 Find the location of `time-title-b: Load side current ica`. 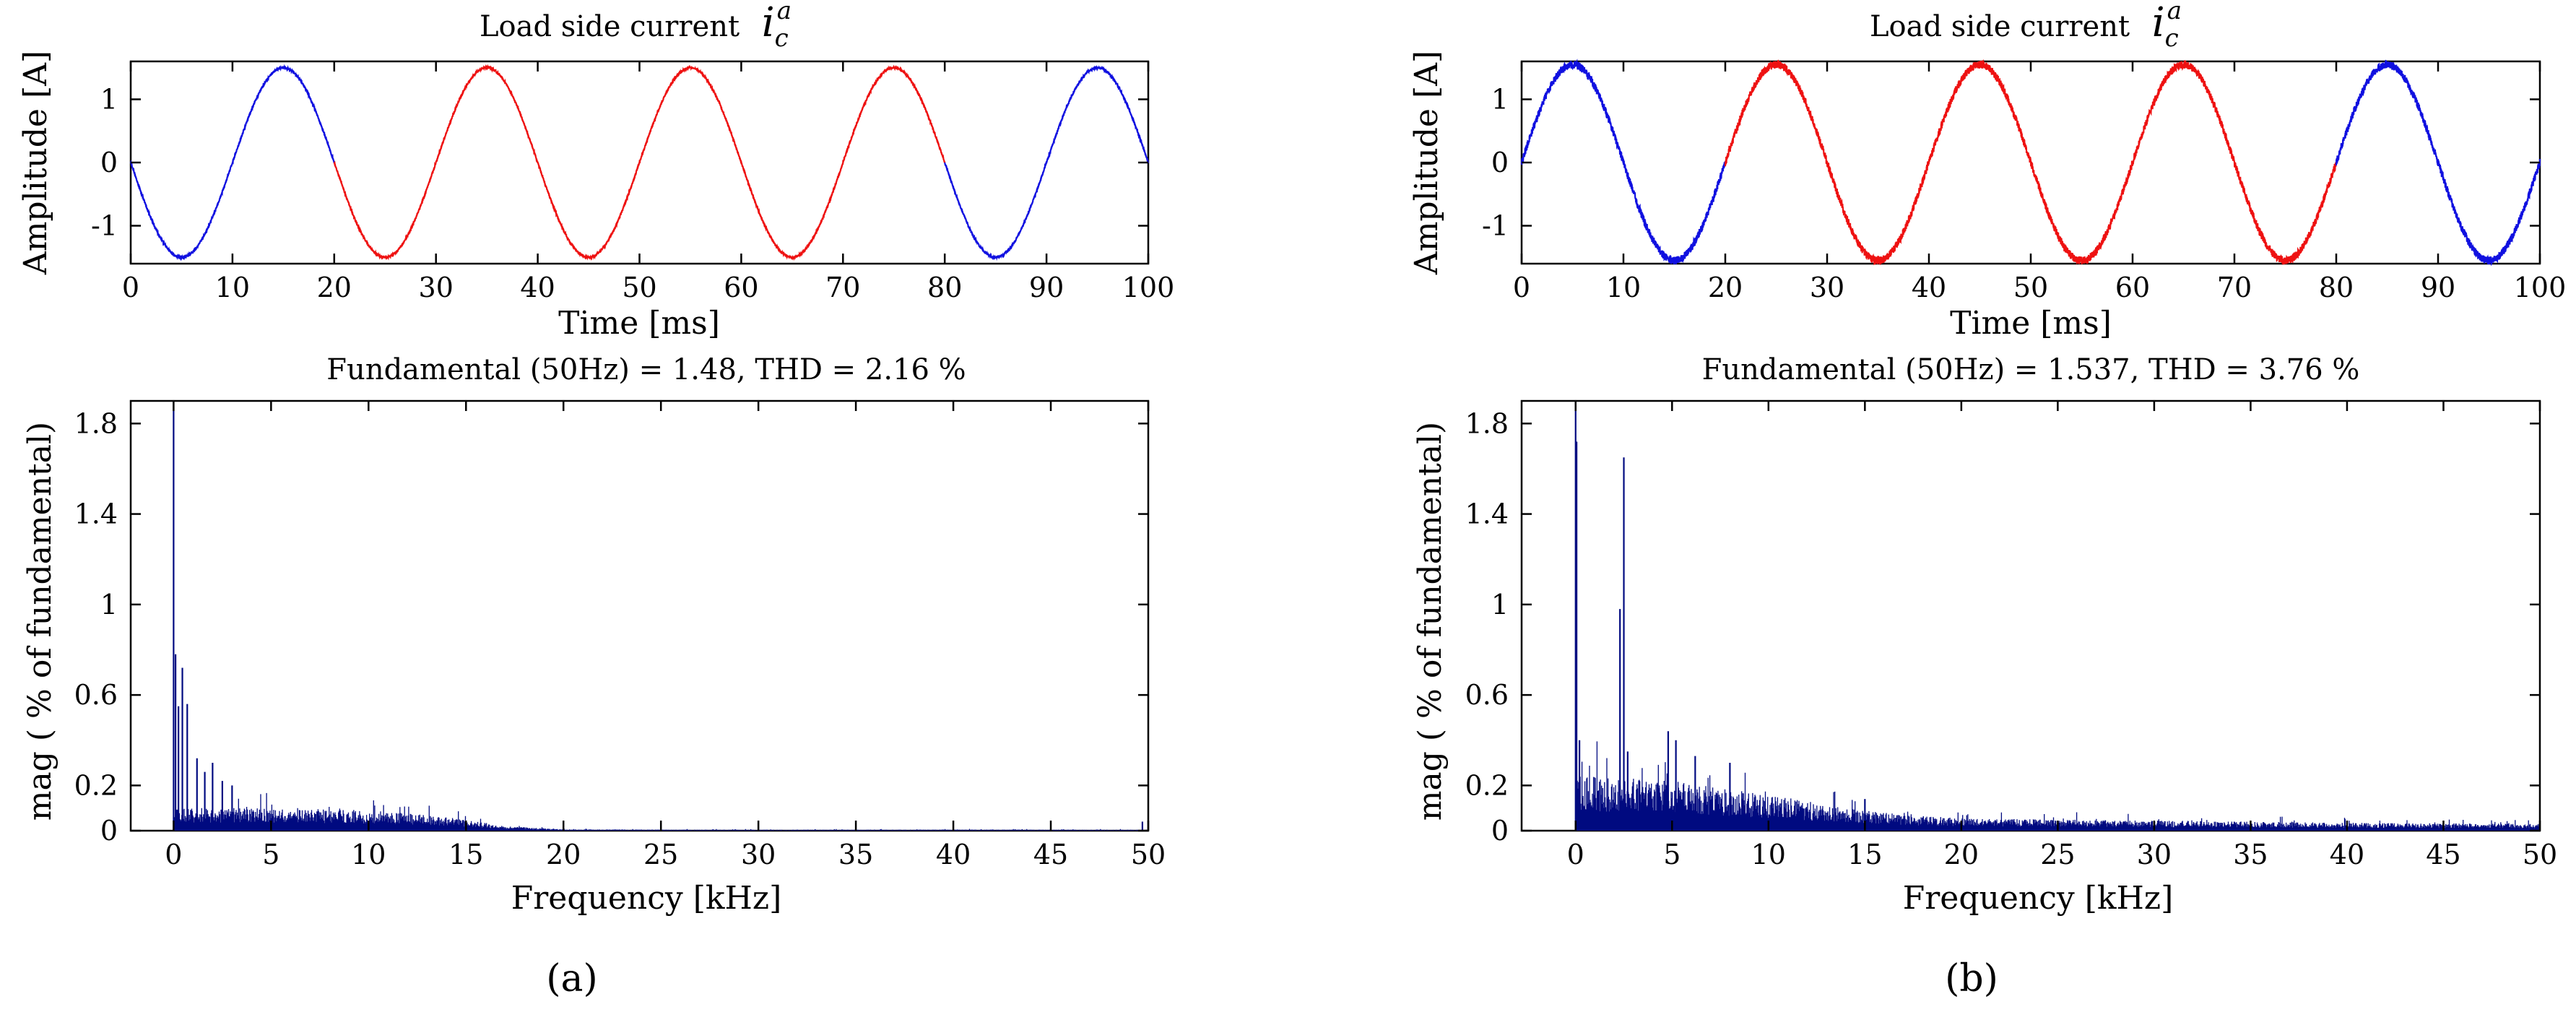

time-title-b: Load side current ica is located at coordinates (2026, 26).